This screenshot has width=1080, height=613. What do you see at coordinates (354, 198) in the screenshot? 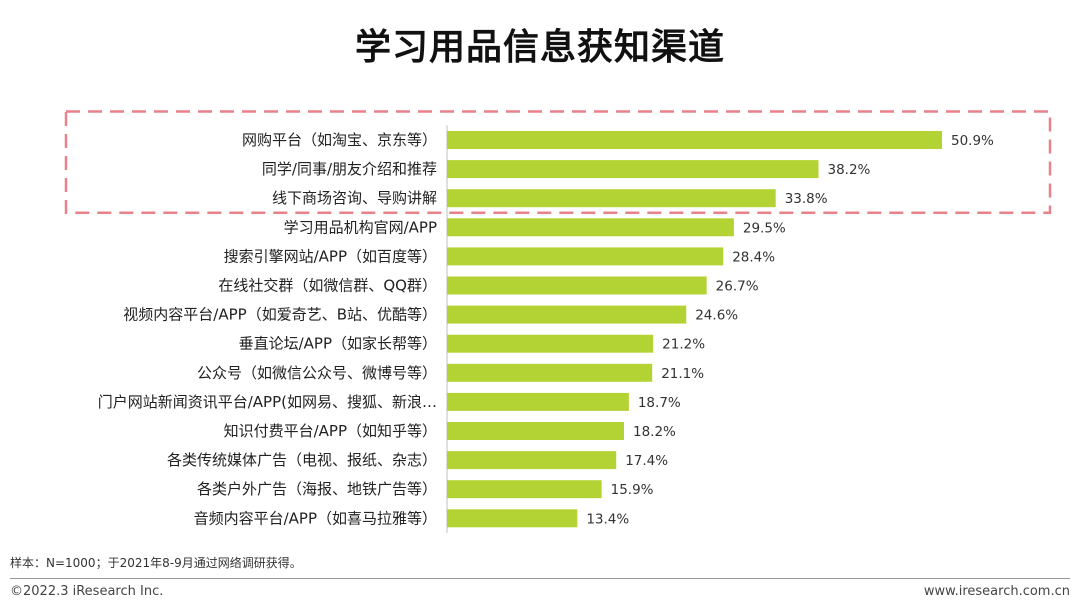
I see `category-label-2: 线下商场咨询、导购讲解` at bounding box center [354, 198].